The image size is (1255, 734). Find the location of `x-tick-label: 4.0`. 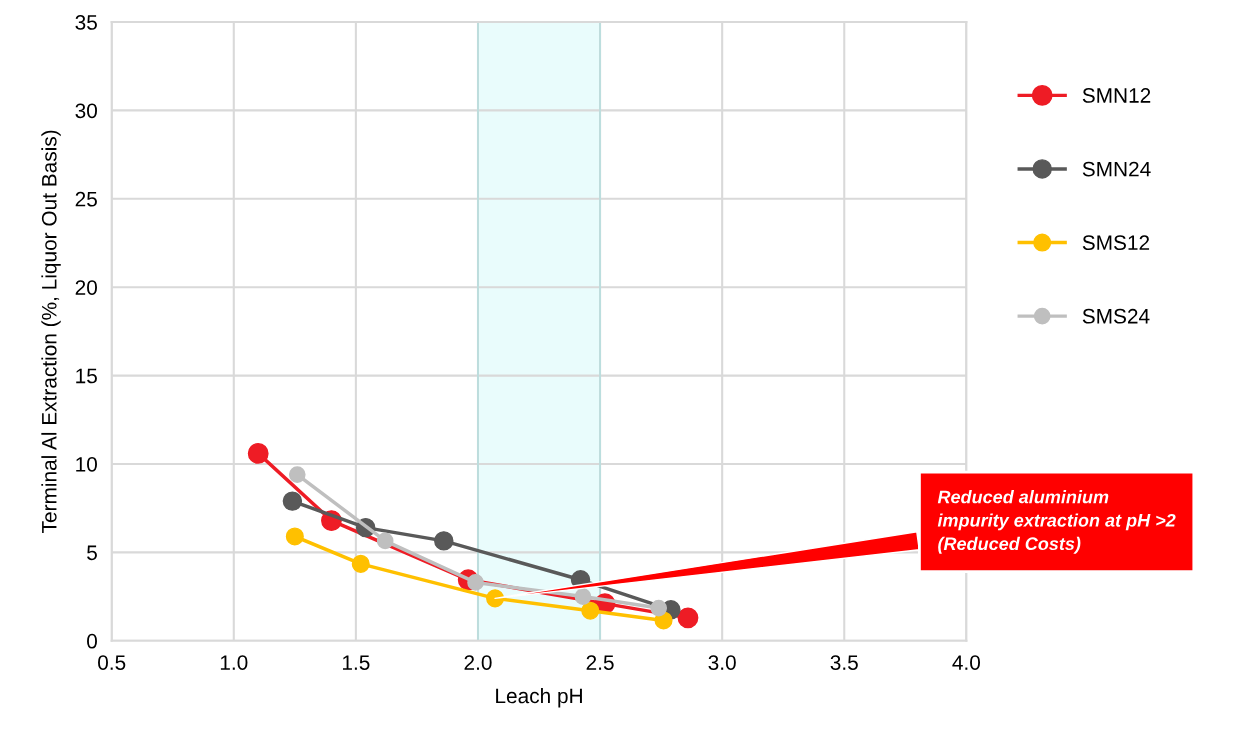

x-tick-label: 4.0 is located at coordinates (966, 662).